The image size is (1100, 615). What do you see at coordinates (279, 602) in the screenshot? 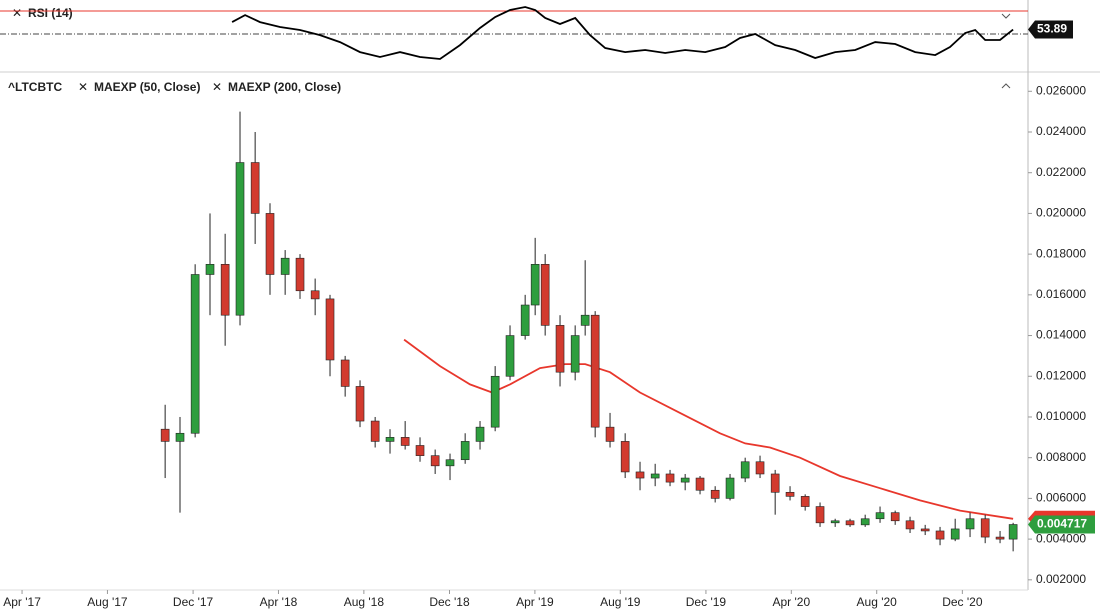
I see `x-tick-label: Apr '18` at bounding box center [279, 602].